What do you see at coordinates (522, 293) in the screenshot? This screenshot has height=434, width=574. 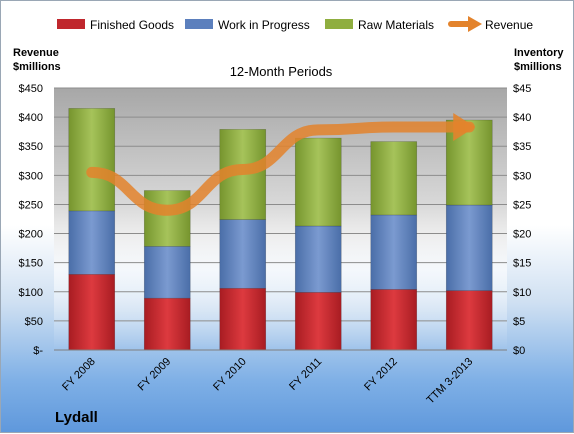 I see `right-tick-label-2: $10` at bounding box center [522, 293].